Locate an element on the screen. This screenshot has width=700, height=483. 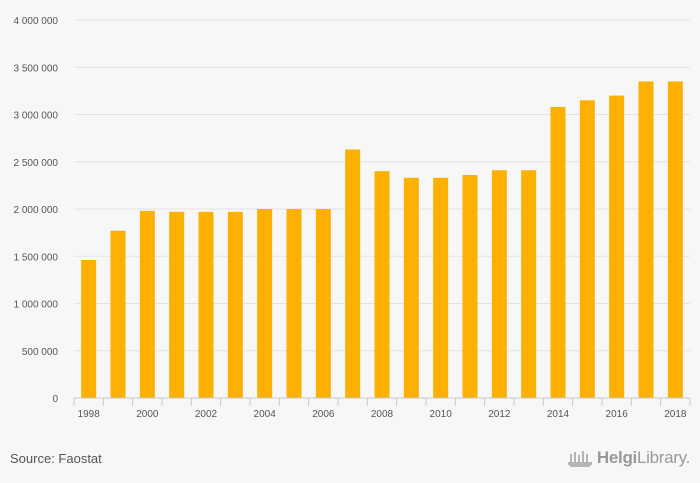
building-icon is located at coordinates (579, 459).